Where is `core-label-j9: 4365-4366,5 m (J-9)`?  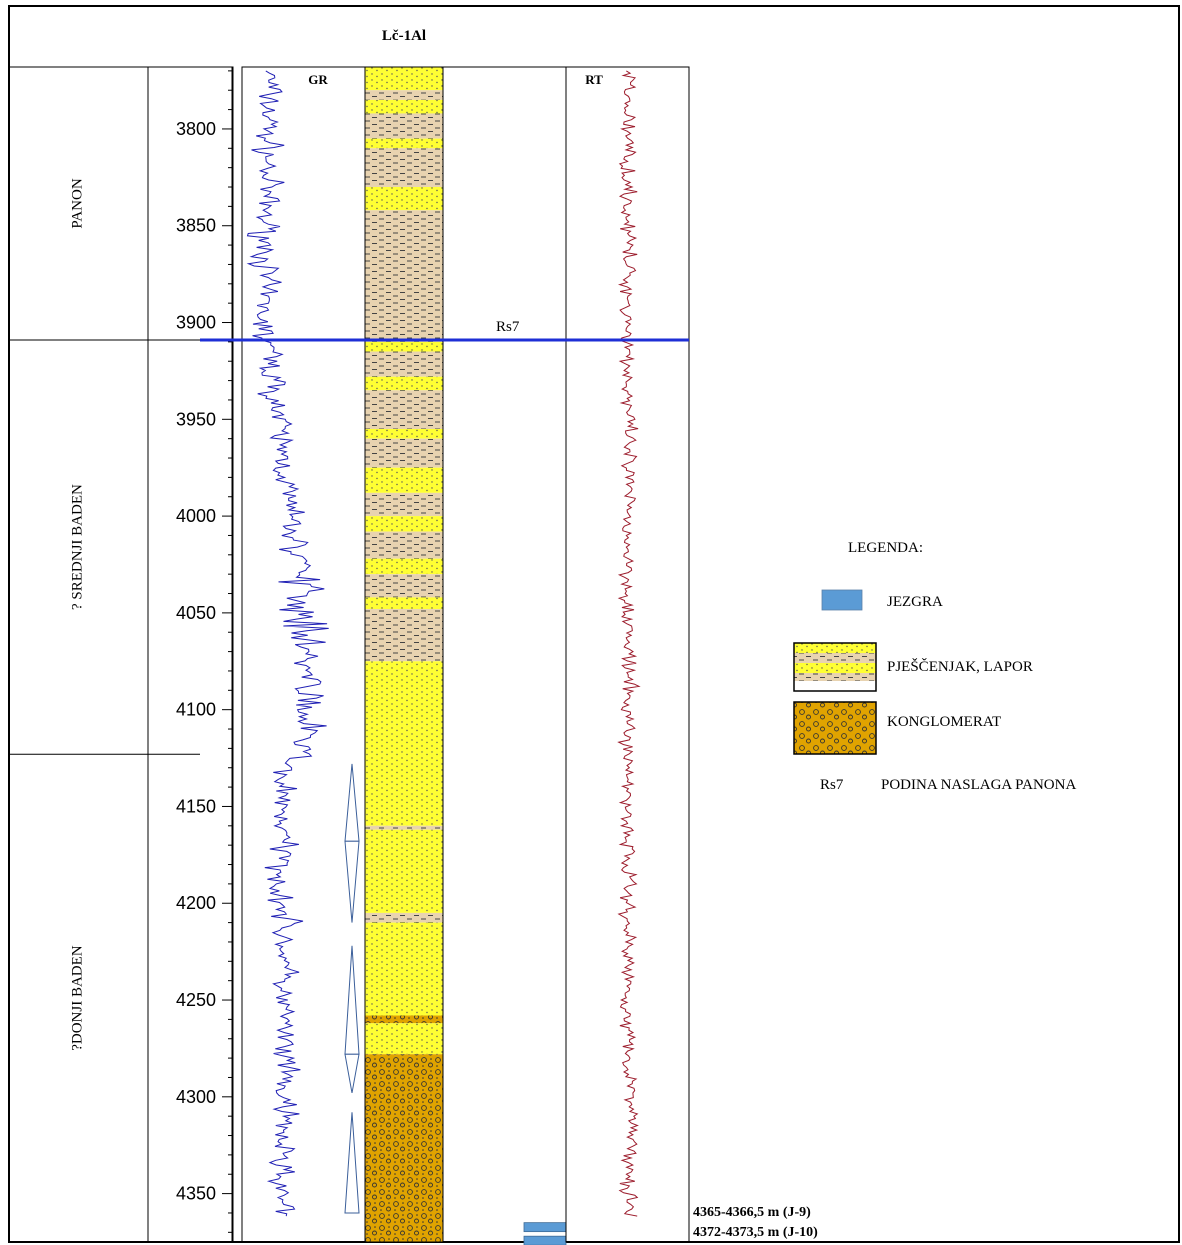
core-label-j9: 4365-4366,5 m (J-9) is located at coordinates (752, 1212).